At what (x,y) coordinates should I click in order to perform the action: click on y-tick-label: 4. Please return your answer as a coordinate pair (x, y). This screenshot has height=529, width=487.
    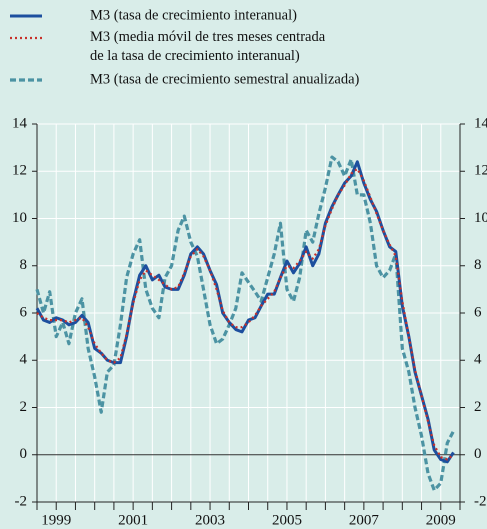
    Looking at the image, I should click on (24, 360).